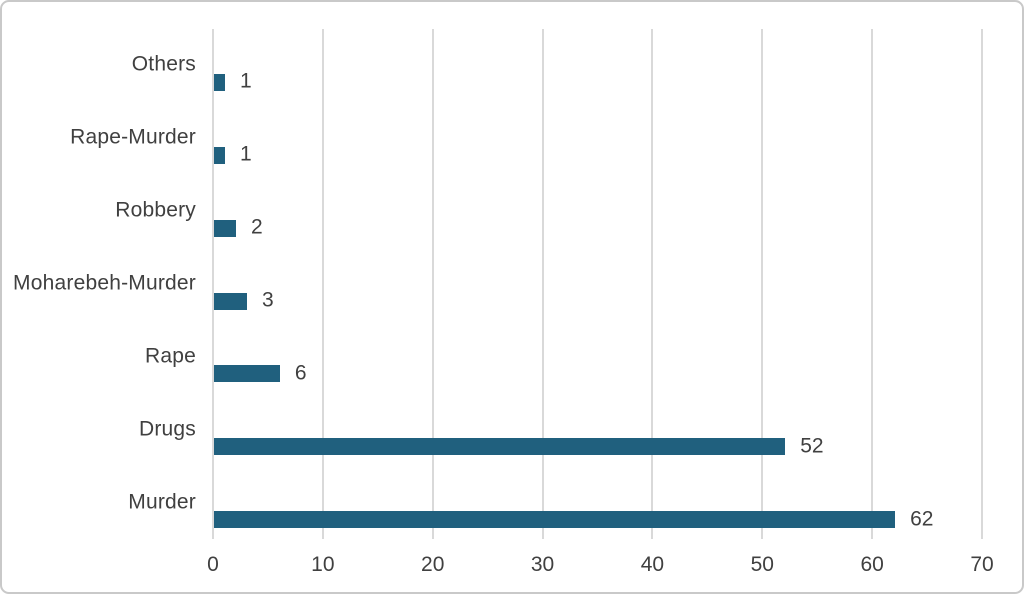  Describe the element at coordinates (170, 356) in the screenshot. I see `category-label-rape: Rape` at that location.